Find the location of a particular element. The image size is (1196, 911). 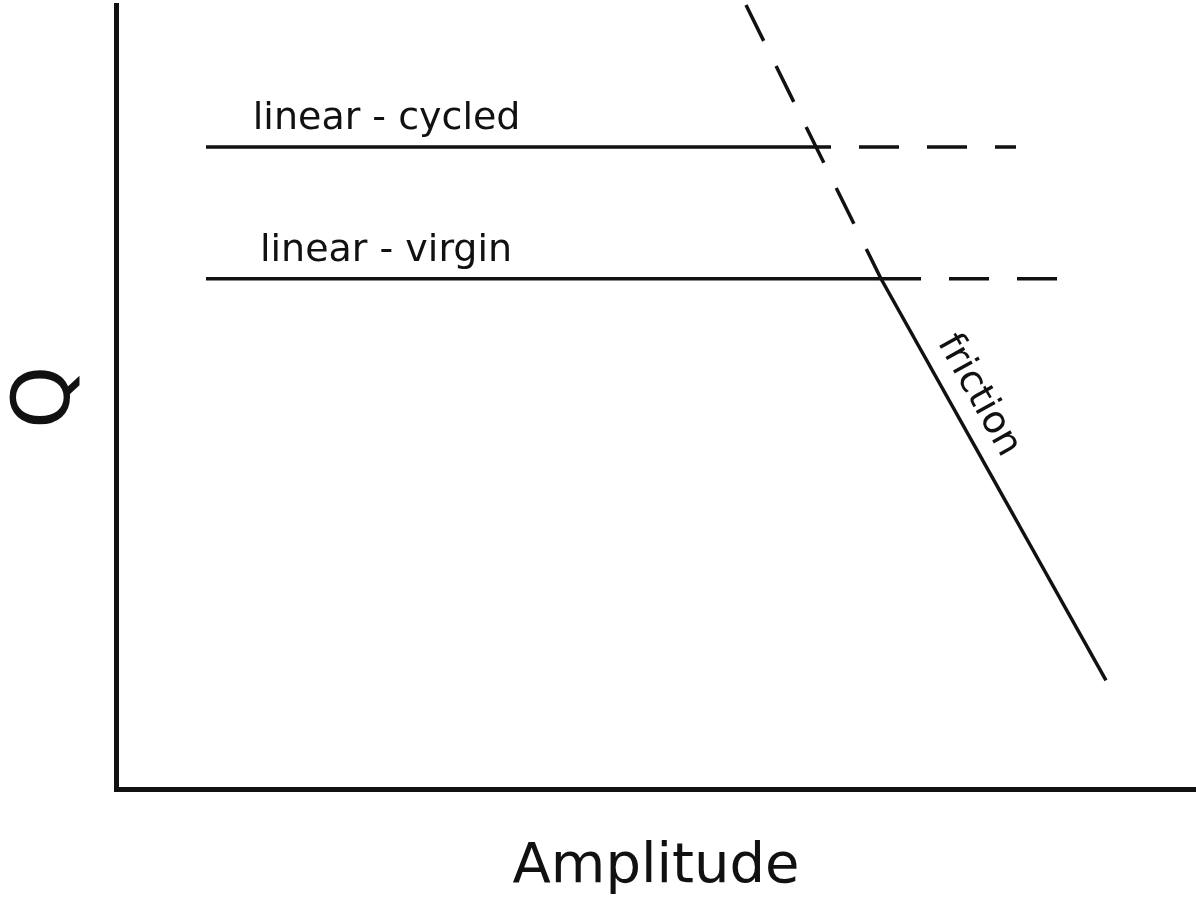

series-label: linear - virgin is located at coordinates (386, 247).